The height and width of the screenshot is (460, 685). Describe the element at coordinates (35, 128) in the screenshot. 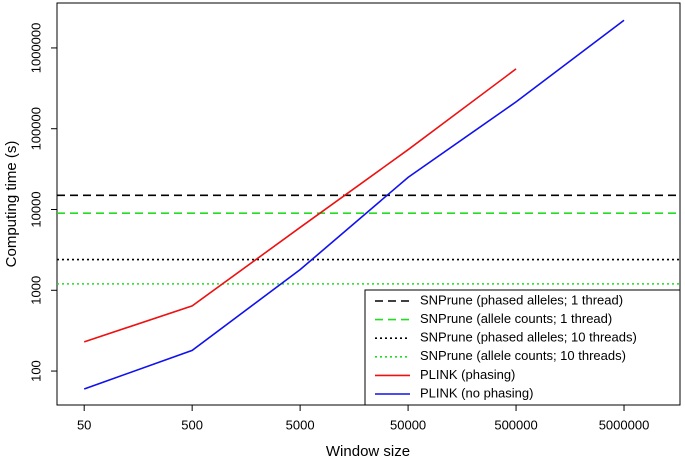

I see `y-tick-label: 100000` at that location.